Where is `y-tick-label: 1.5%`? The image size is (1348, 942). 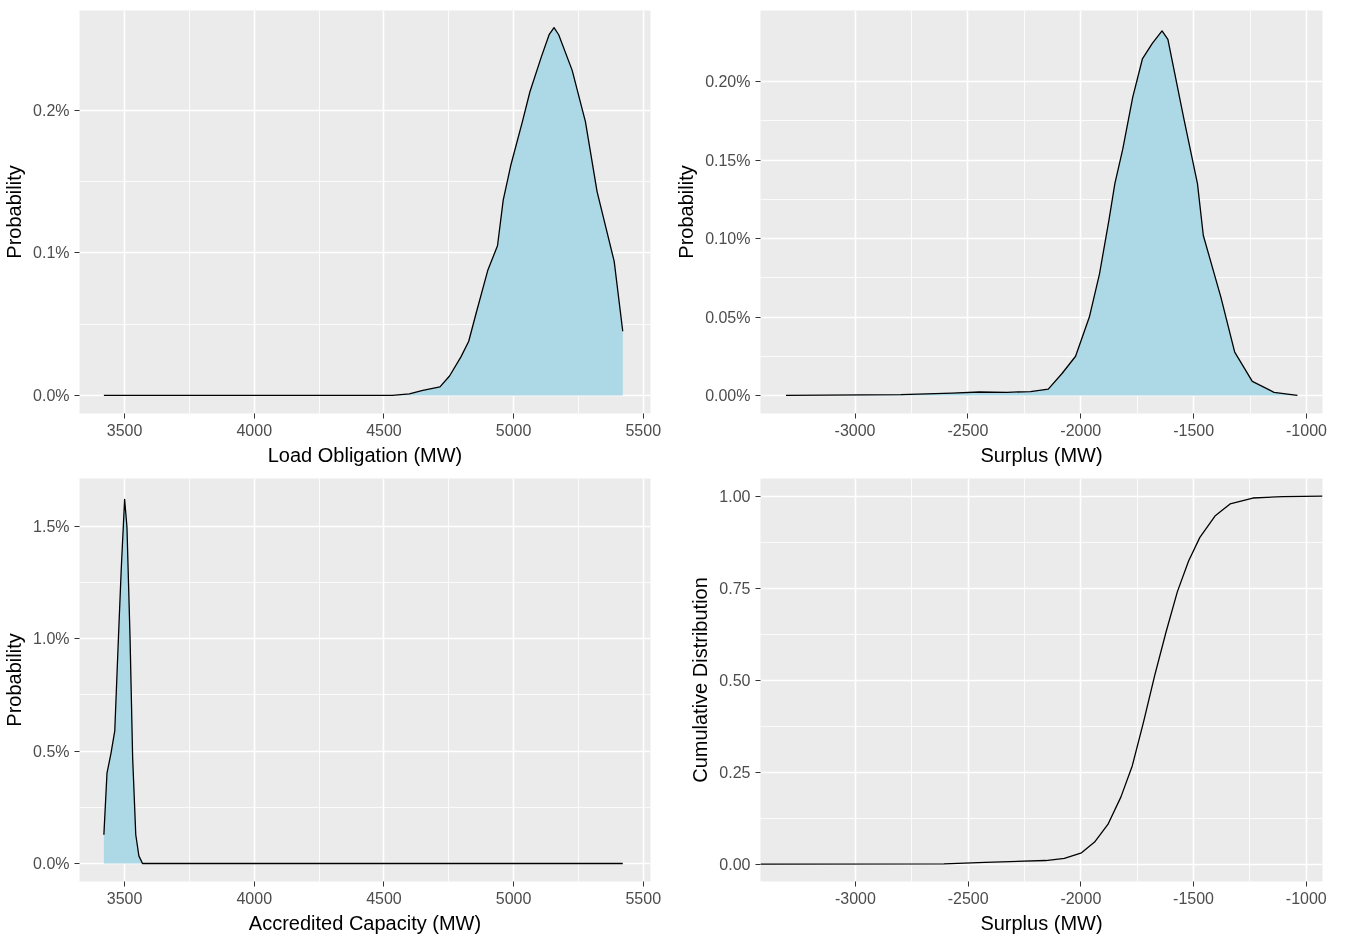 y-tick-label: 1.5% is located at coordinates (51, 526).